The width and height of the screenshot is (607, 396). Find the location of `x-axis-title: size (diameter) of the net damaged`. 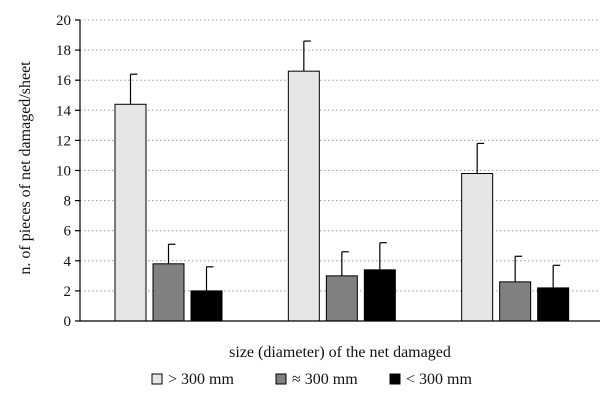

x-axis-title: size (diameter) of the net damaged is located at coordinates (340, 352).